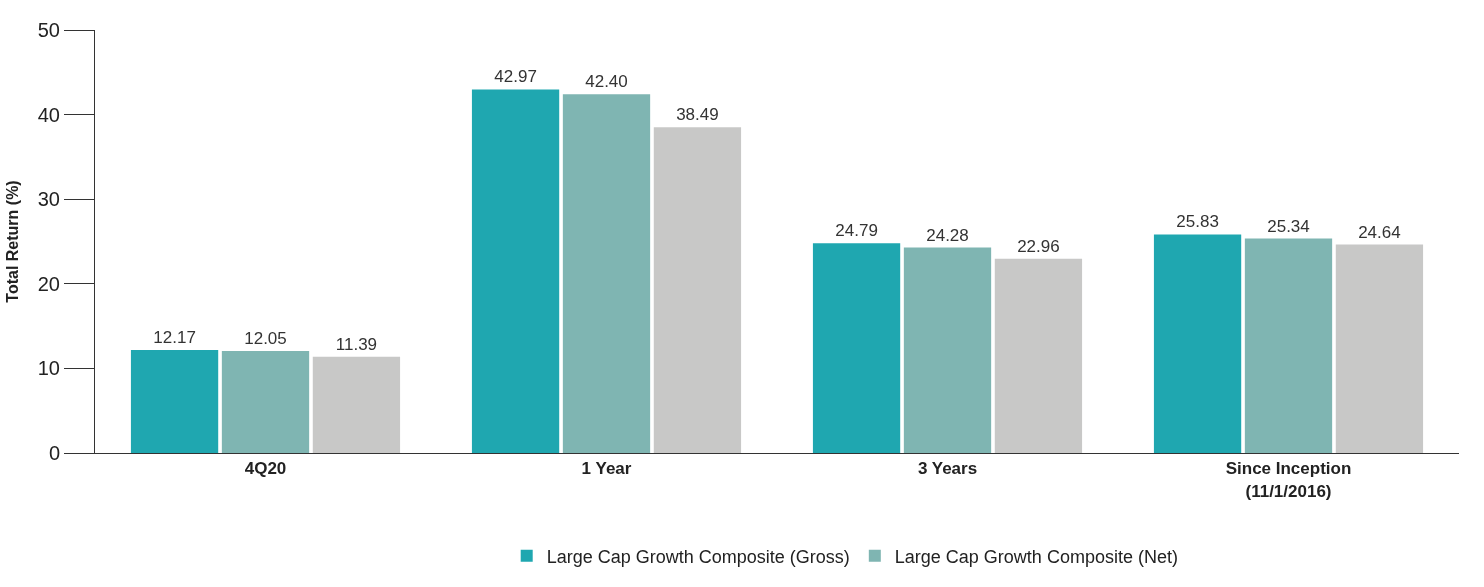 Image resolution: width=1484 pixels, height=587 pixels. What do you see at coordinates (606, 82) in the screenshot?
I see `data-label: 42.40` at bounding box center [606, 82].